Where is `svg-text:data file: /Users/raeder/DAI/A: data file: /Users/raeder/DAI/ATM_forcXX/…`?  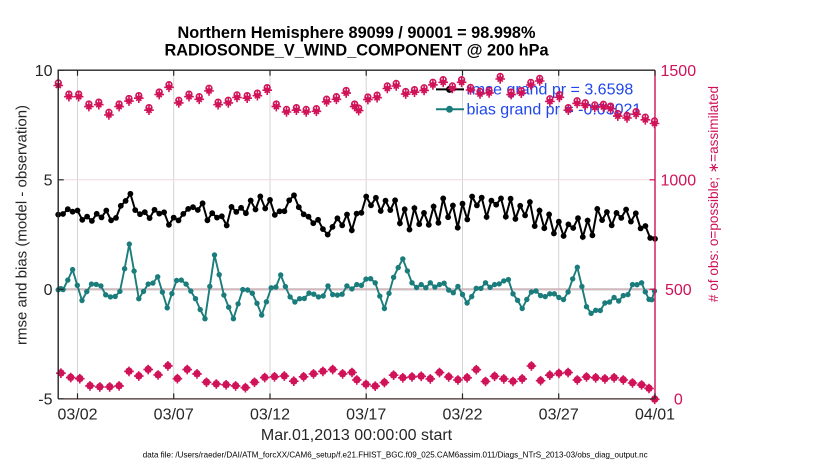
svg-text:data file: /Users/raeder/DAI/A: data file: /Users/raeder/DAI/ATM_forcXX/… is located at coordinates (395, 455).